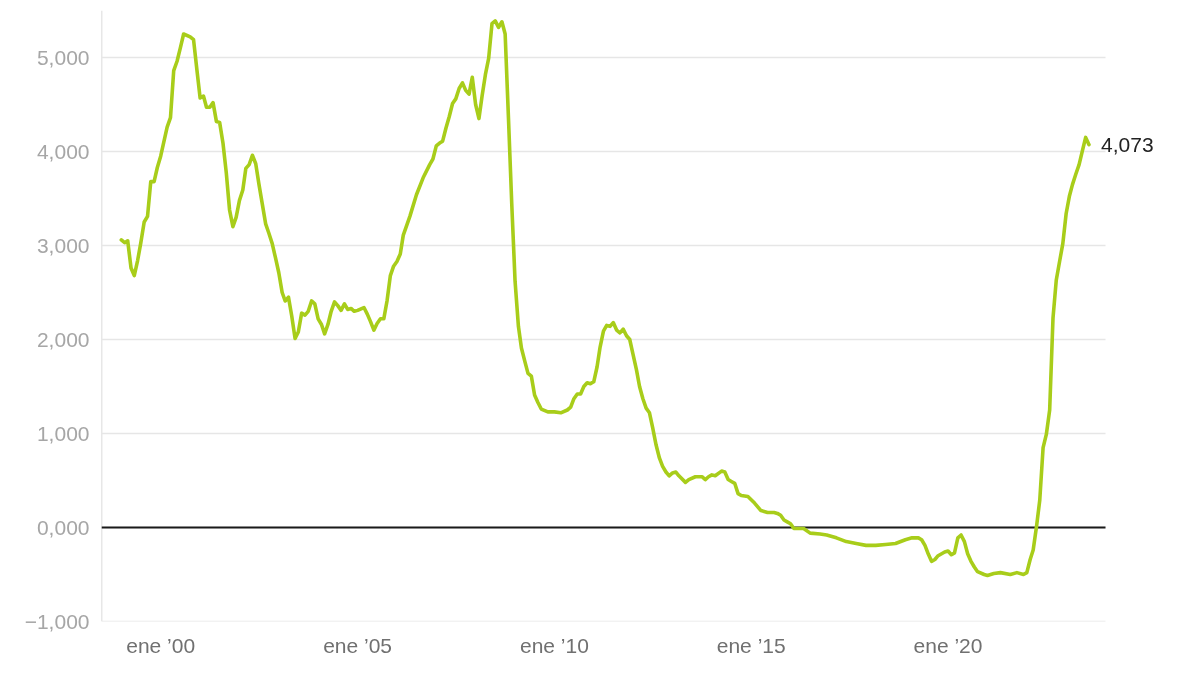  I want to click on annotation: 4,073, so click(1127, 144).